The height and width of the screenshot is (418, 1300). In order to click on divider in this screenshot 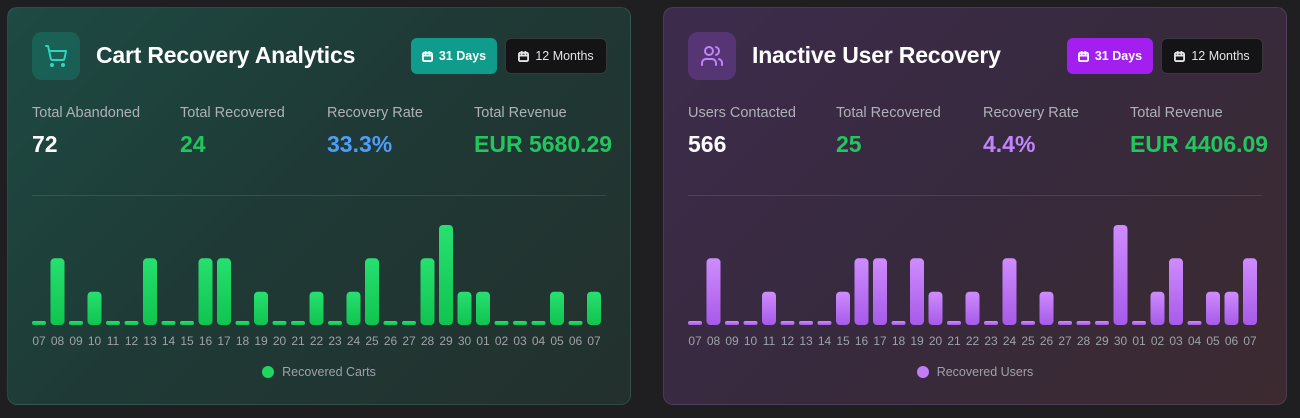, I will do `click(319, 195)`.